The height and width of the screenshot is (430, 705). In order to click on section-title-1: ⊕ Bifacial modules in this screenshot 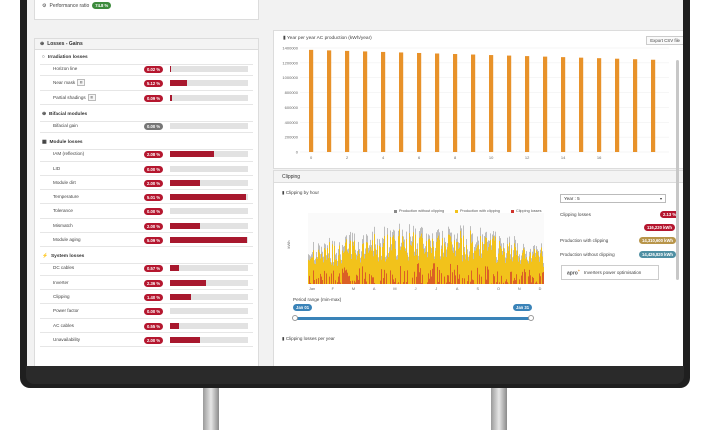, I will do `click(65, 114)`.